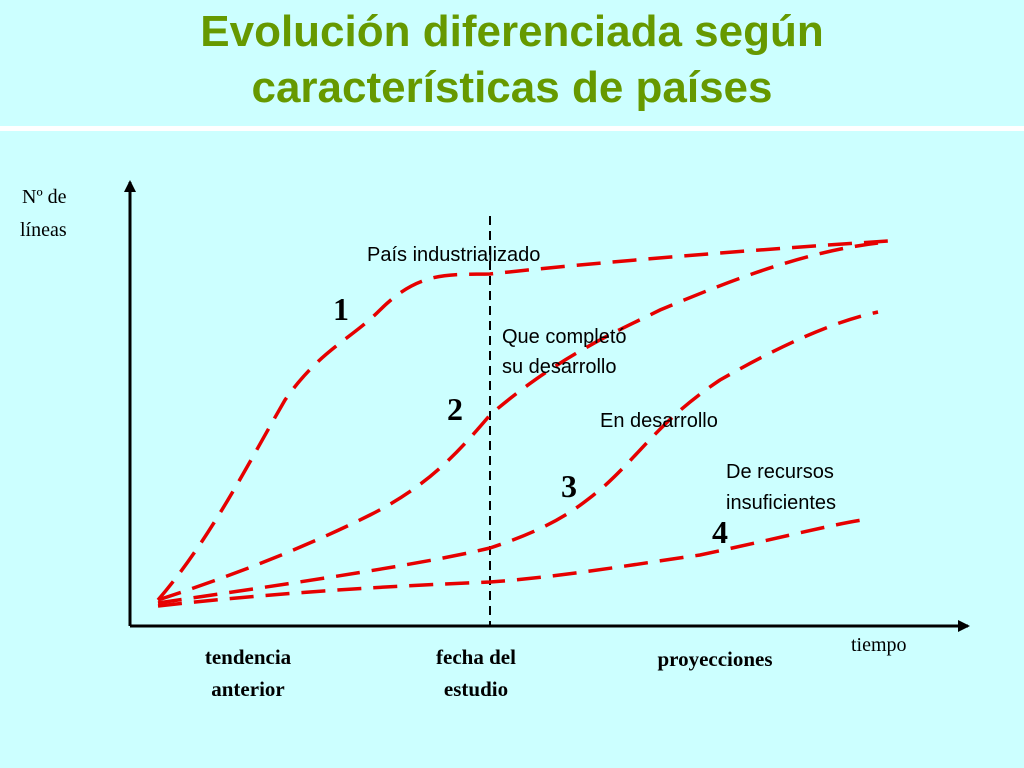  What do you see at coordinates (780, 472) in the screenshot?
I see `curve-4-label-line-1: De recursos` at bounding box center [780, 472].